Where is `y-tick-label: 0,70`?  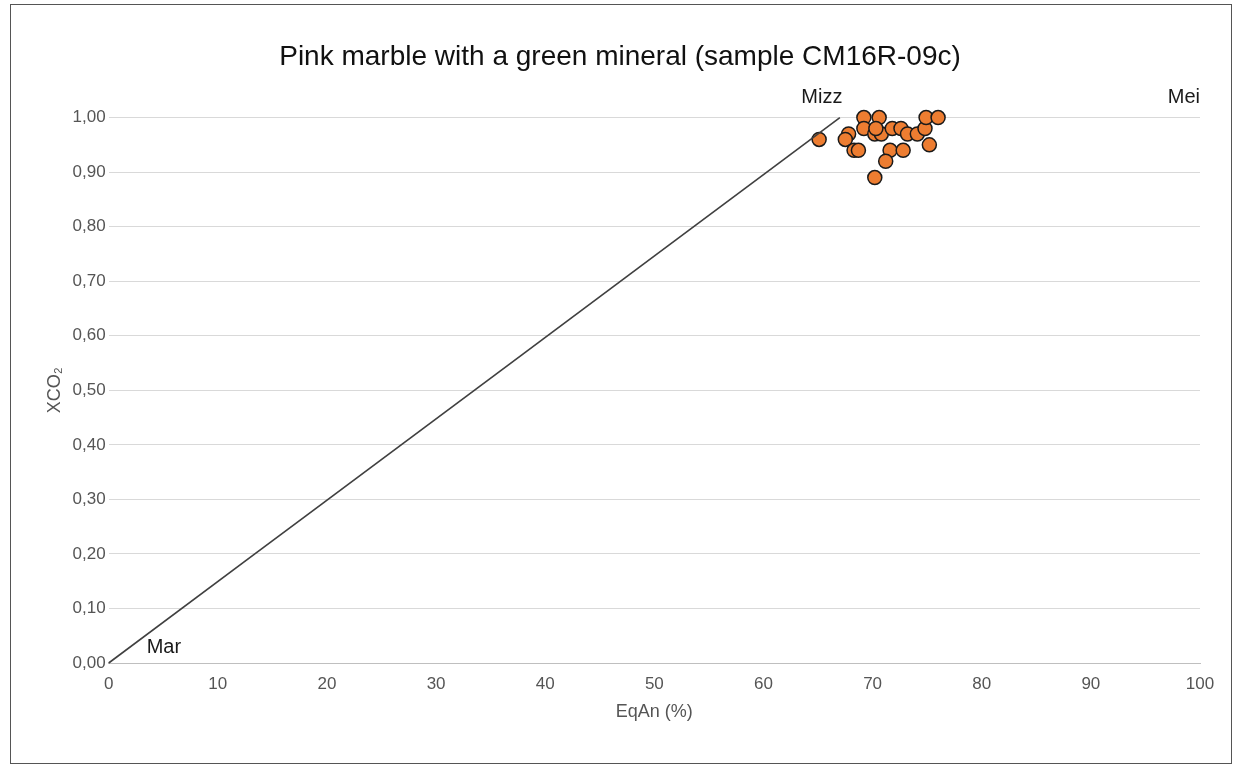
y-tick-label: 0,70 is located at coordinates (89, 280).